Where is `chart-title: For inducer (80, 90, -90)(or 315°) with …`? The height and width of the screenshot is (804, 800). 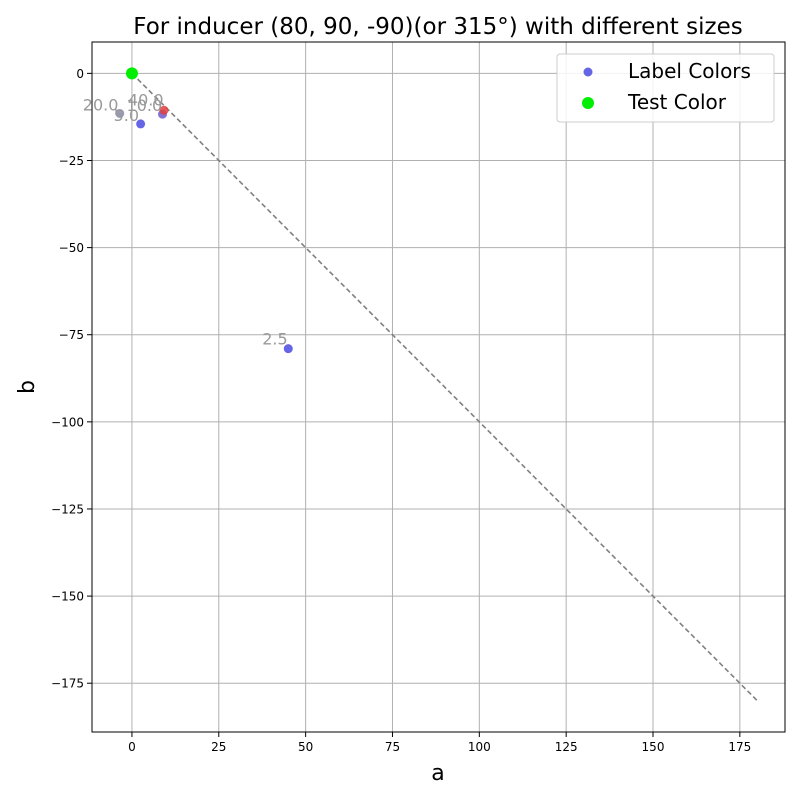 chart-title: For inducer (80, 90, -90)(or 315°) with … is located at coordinates (437, 27).